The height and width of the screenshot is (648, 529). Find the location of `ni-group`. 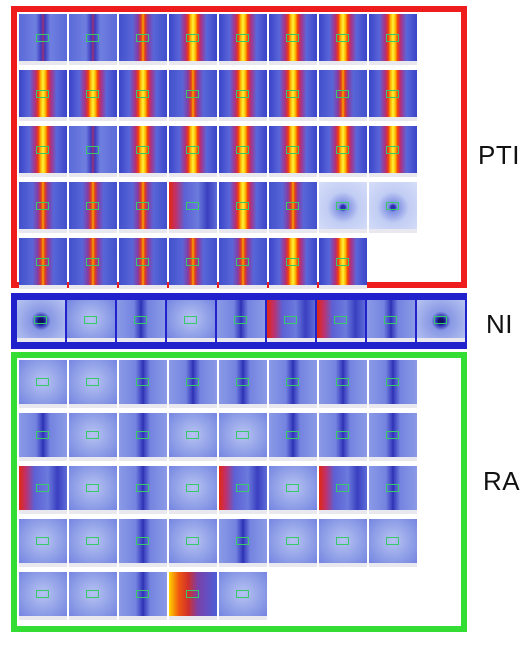

ni-group is located at coordinates (239, 321).